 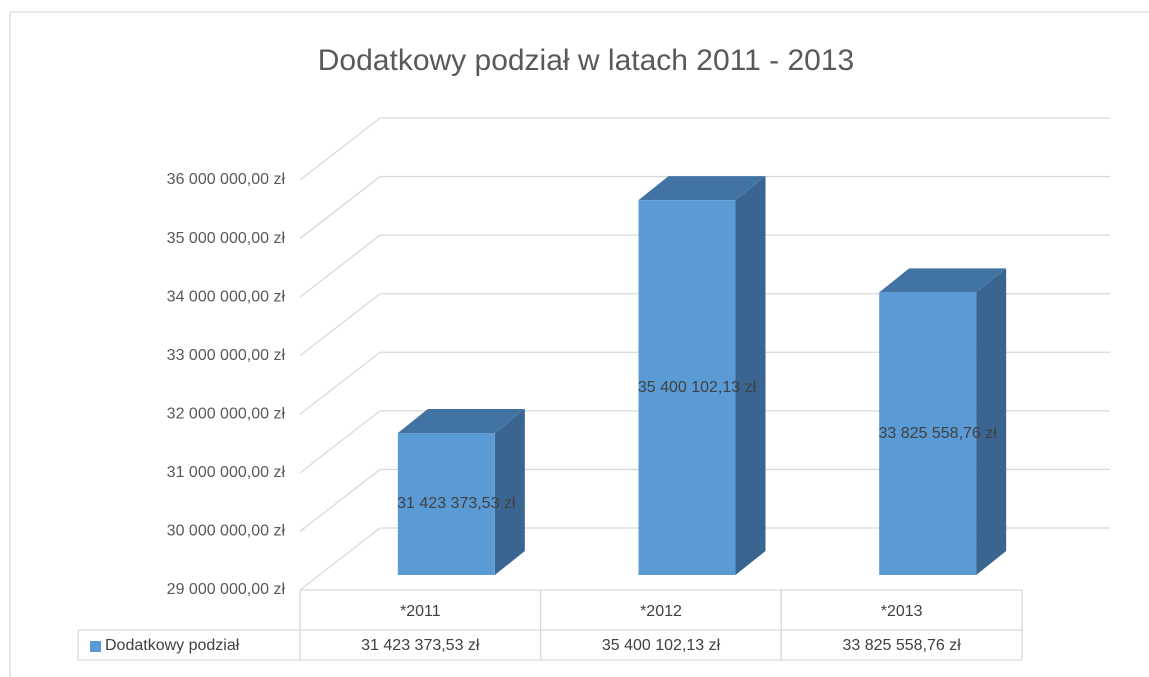 I want to click on legend-label: Dodatkowy podział, so click(x=172, y=645).